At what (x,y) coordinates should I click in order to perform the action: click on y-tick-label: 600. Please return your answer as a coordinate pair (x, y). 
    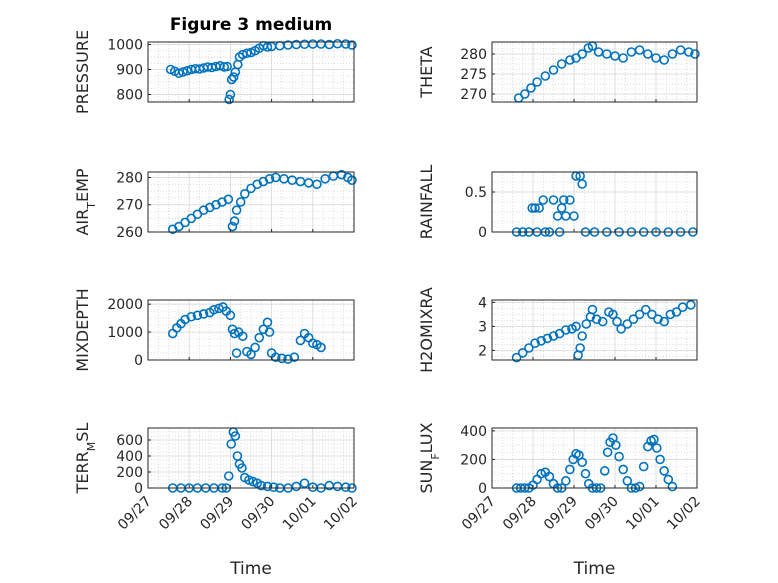
    Looking at the image, I should click on (129, 441).